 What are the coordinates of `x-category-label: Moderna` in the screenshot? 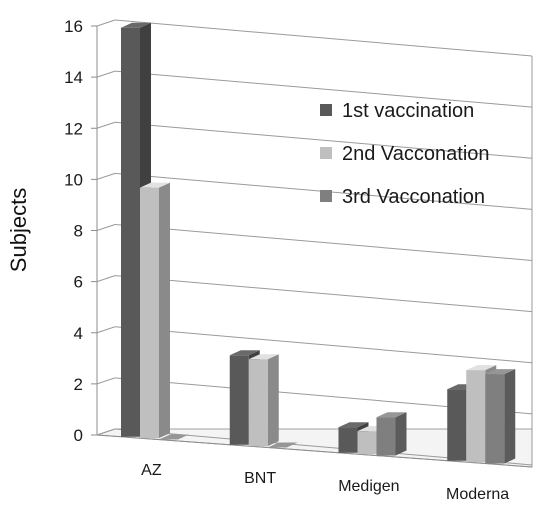 It's located at (477, 494).